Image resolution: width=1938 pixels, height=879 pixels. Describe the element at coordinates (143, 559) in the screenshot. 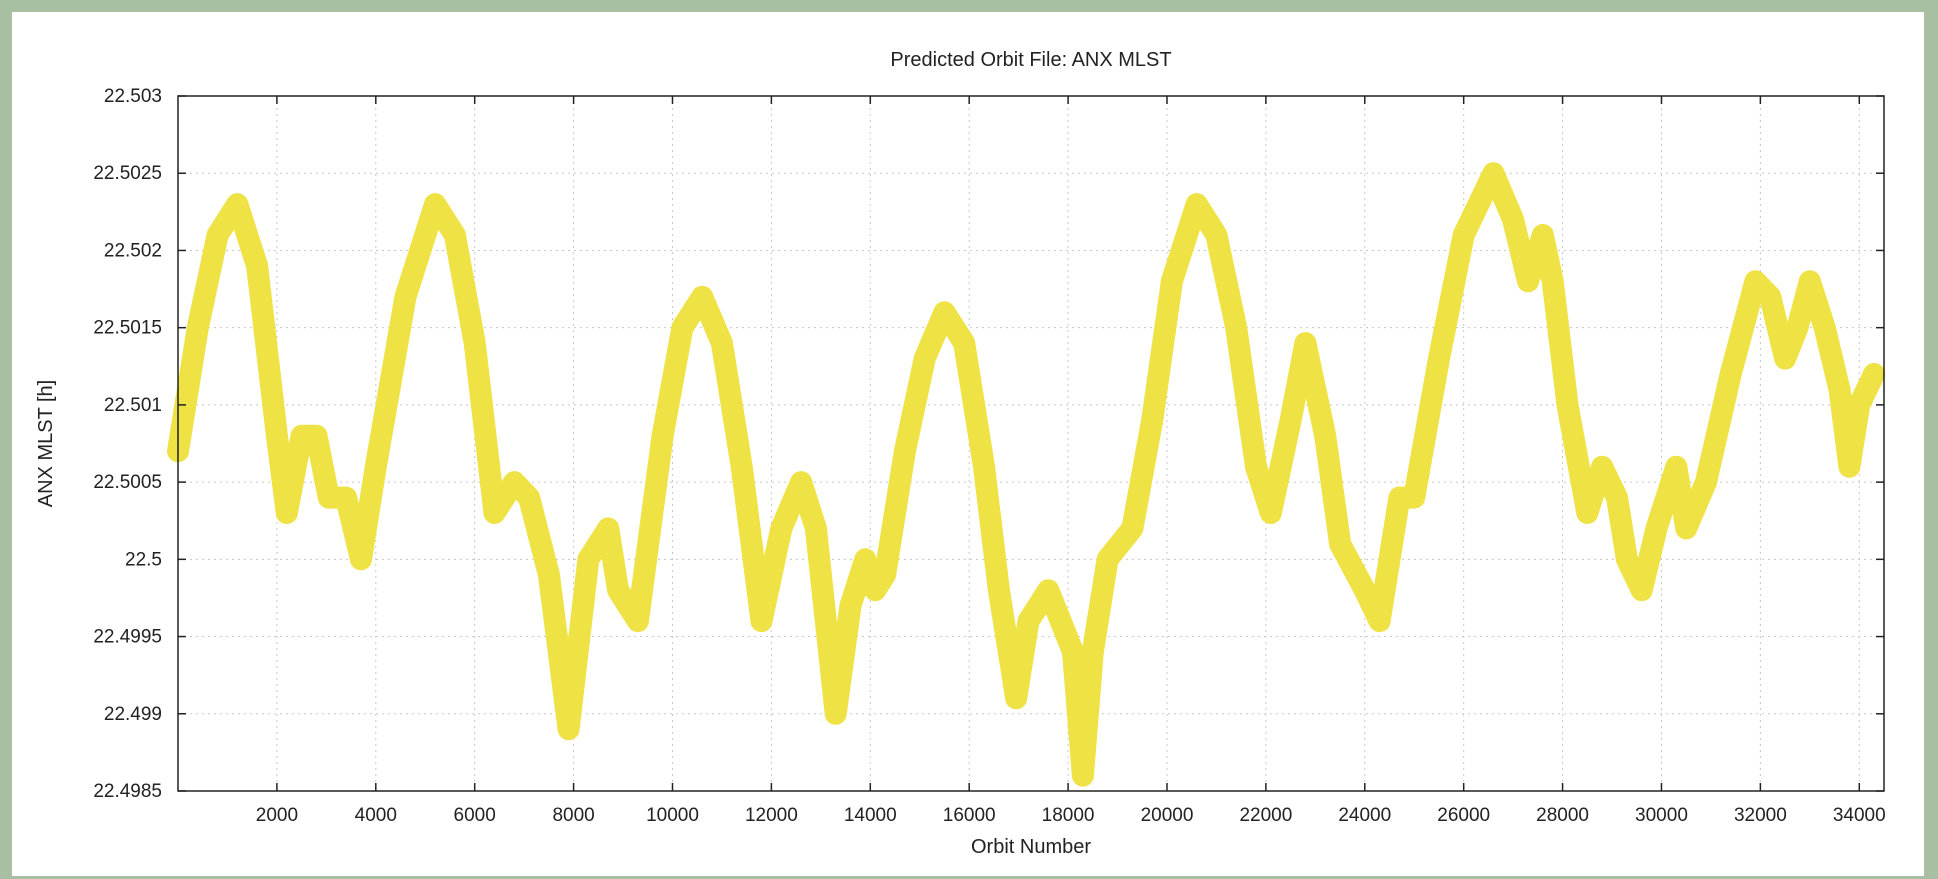

I see `y-tick-label: 22.5` at that location.